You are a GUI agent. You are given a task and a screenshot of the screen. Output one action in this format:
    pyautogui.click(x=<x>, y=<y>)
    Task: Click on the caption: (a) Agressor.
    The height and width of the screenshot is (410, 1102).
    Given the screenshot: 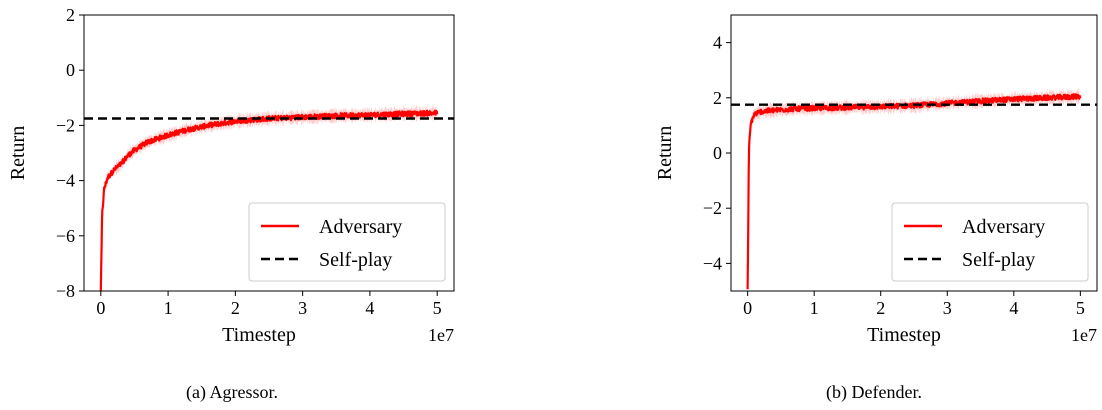 What is the action you would take?
    pyautogui.click(x=232, y=392)
    